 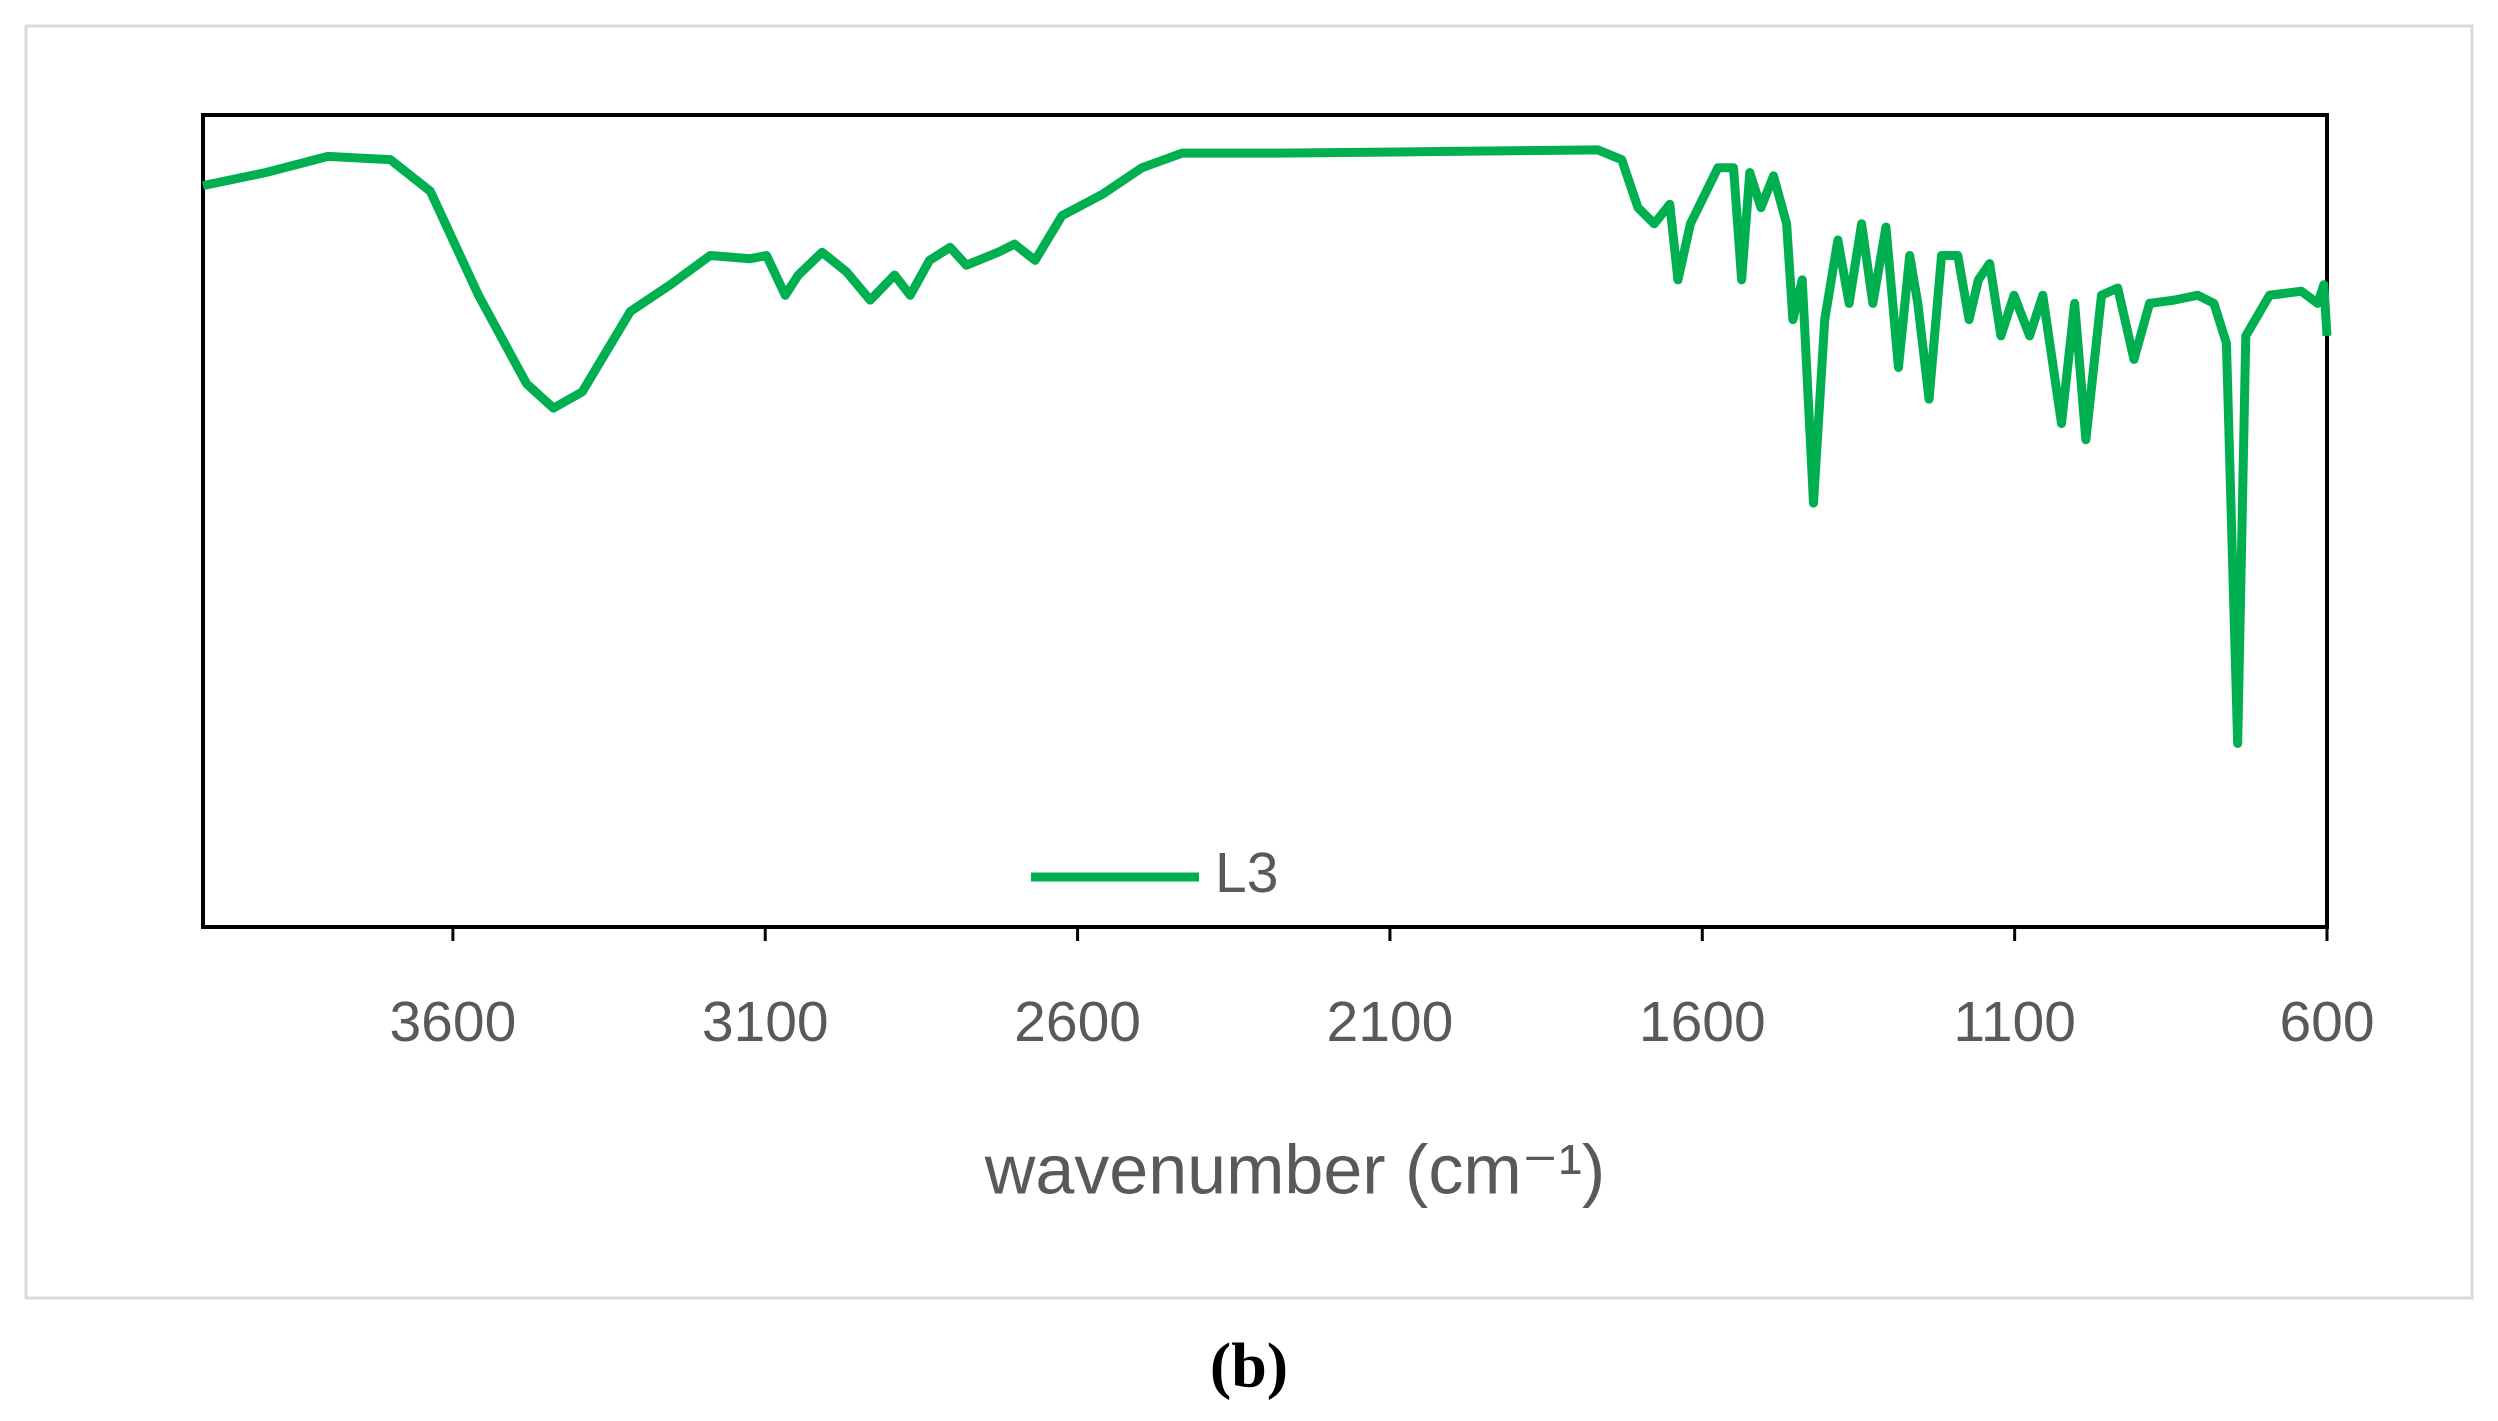 What do you see at coordinates (765, 1022) in the screenshot?
I see `x-tick-label: 3100` at bounding box center [765, 1022].